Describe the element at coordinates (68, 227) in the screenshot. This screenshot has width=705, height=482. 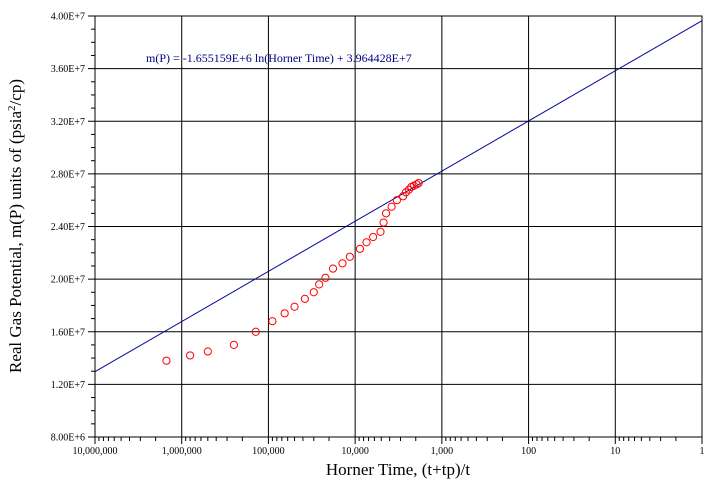
I see `y-tick-label: 2.40E+7` at that location.